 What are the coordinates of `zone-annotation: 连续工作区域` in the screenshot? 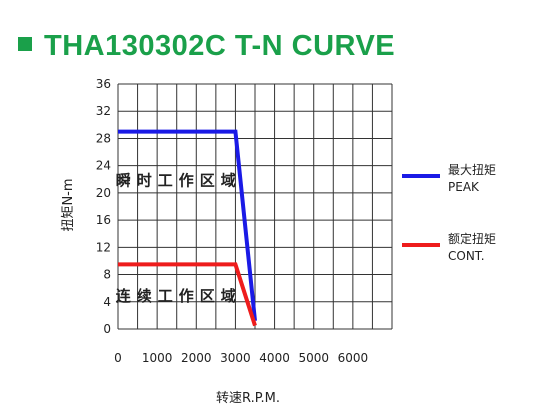 It's located at (179, 296).